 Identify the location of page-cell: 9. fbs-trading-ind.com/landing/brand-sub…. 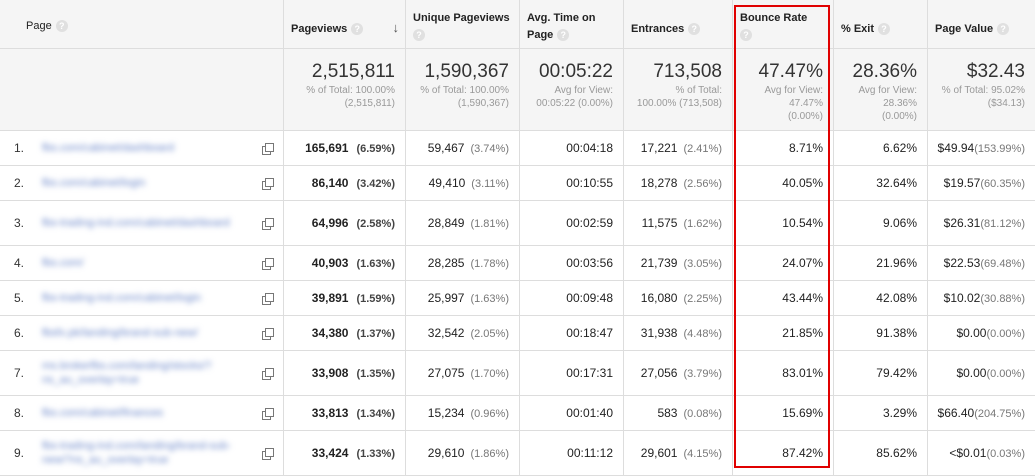
(142, 453).